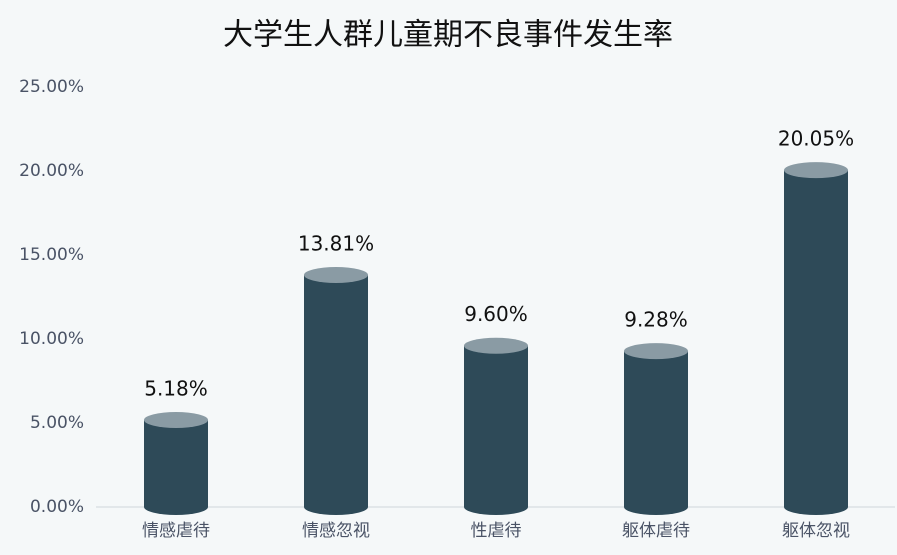 This screenshot has width=897, height=555. I want to click on chart-title: 大学生人群儿童期不良事件发生率, so click(448, 35).